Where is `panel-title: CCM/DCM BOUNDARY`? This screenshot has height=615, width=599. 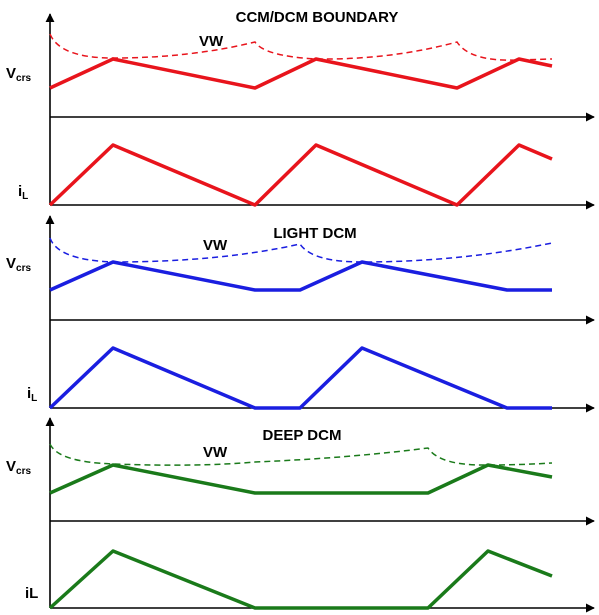
panel-title: CCM/DCM BOUNDARY is located at coordinates (317, 17).